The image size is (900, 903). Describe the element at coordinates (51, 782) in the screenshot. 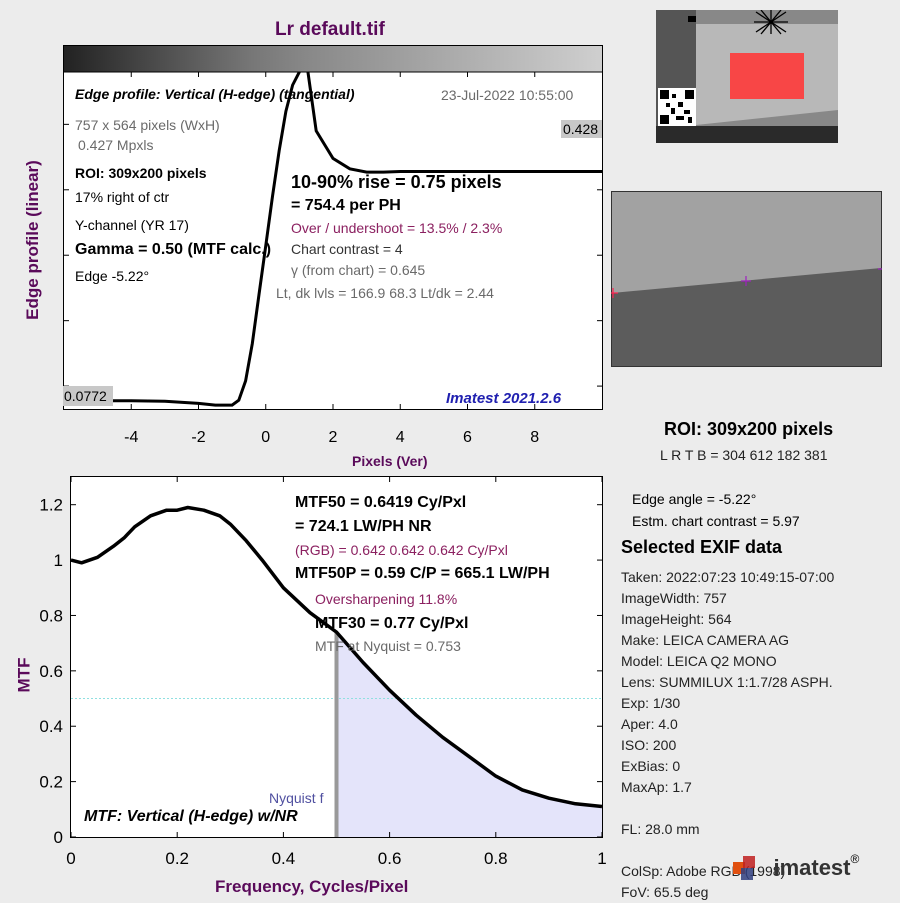

I see `mtf-ytick-label: 0.2` at that location.